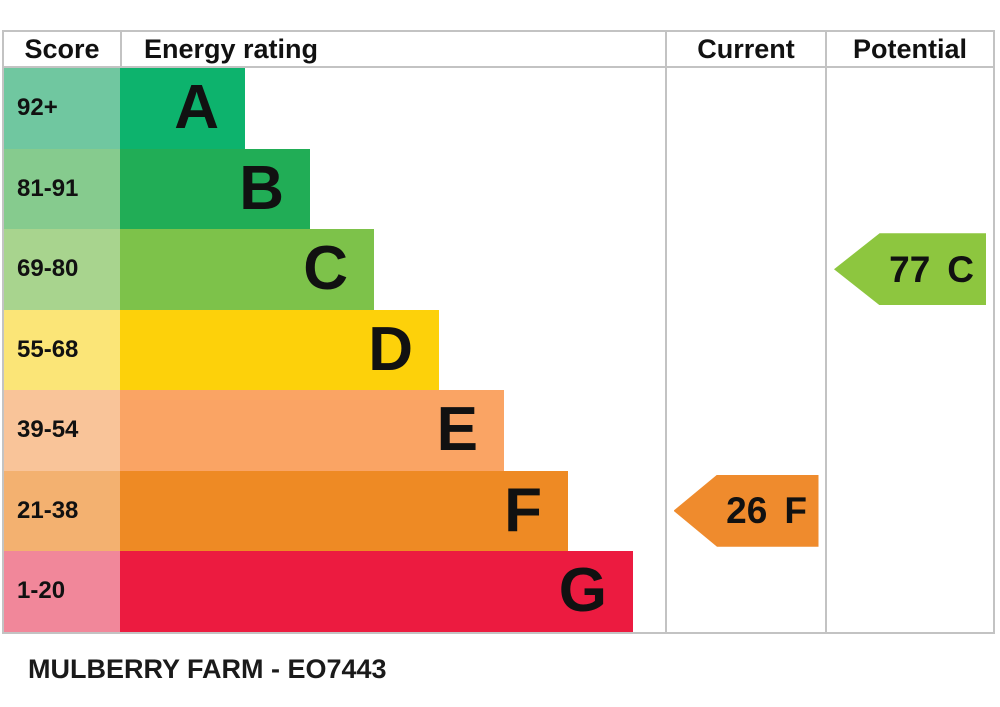 The height and width of the screenshot is (707, 1000). What do you see at coordinates (745, 269) in the screenshot?
I see `current-cell-c` at bounding box center [745, 269].